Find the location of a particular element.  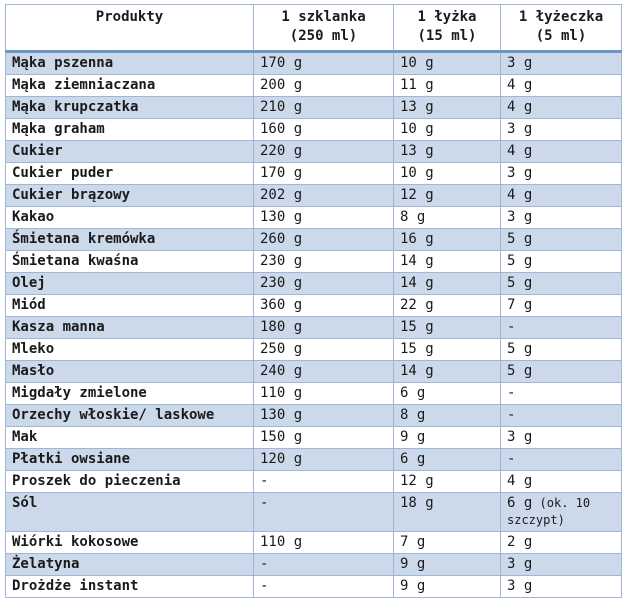

product-cell: Śmietana kremówka is located at coordinates (129, 239).